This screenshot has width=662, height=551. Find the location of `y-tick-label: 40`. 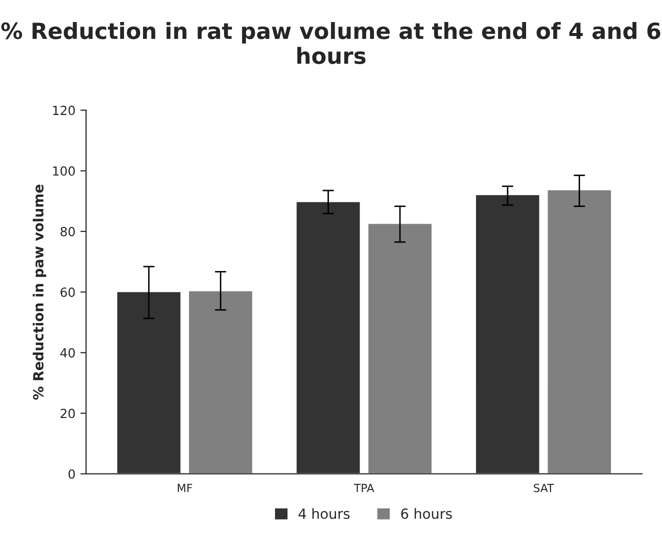

y-tick-label: 40 is located at coordinates (67, 353).